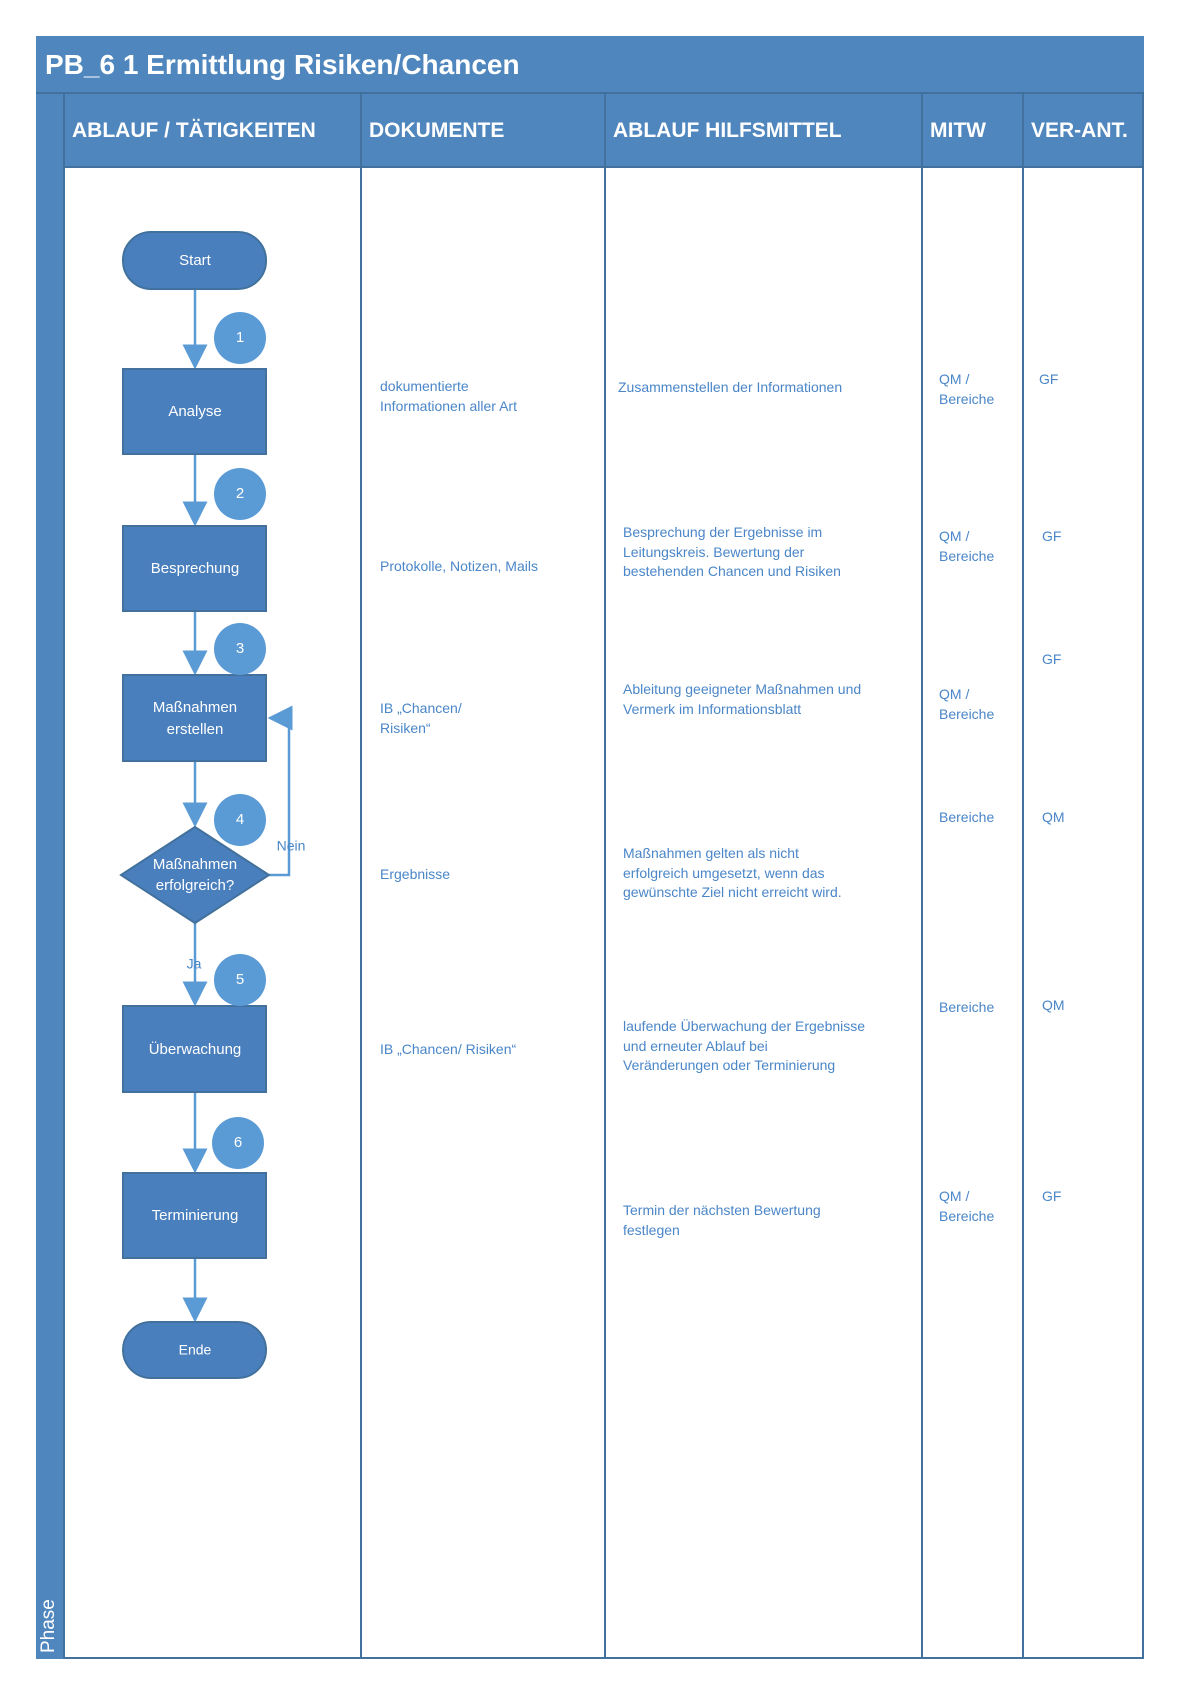 This screenshot has height=1684, width=1190. I want to click on step-terminierung, so click(194, 1215).